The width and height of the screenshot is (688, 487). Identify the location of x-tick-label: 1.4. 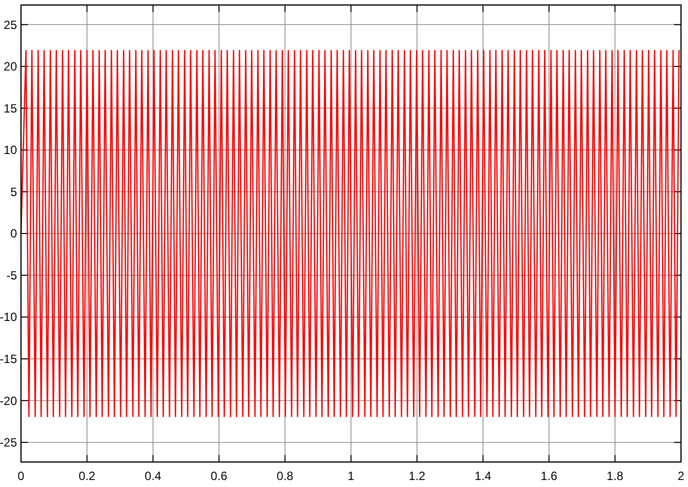
(483, 476).